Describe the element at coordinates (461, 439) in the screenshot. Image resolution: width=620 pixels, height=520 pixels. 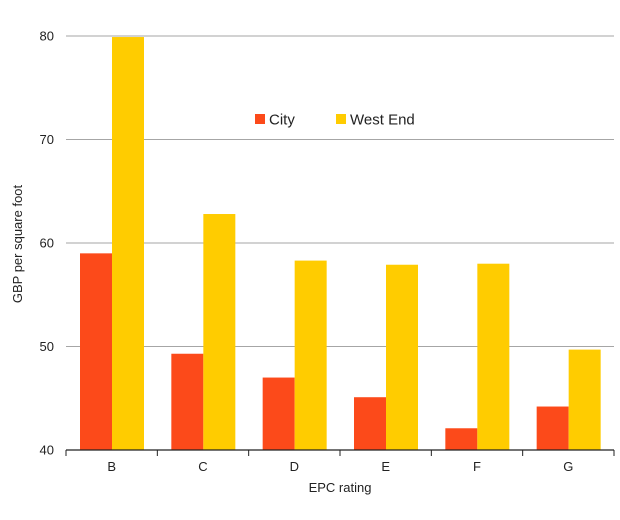
I see `bar-city-f` at that location.